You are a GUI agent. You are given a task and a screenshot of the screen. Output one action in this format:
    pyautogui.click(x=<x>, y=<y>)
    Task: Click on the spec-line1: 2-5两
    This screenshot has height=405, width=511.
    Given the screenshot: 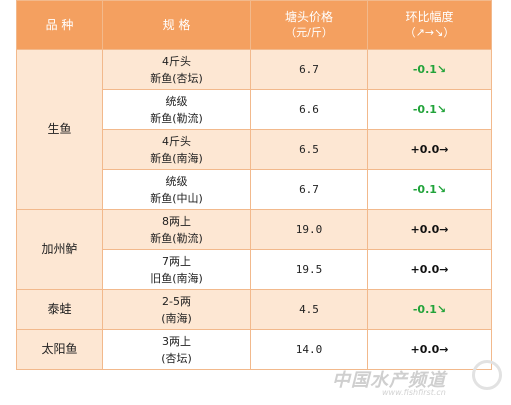 What is the action you would take?
    pyautogui.click(x=176, y=301)
    